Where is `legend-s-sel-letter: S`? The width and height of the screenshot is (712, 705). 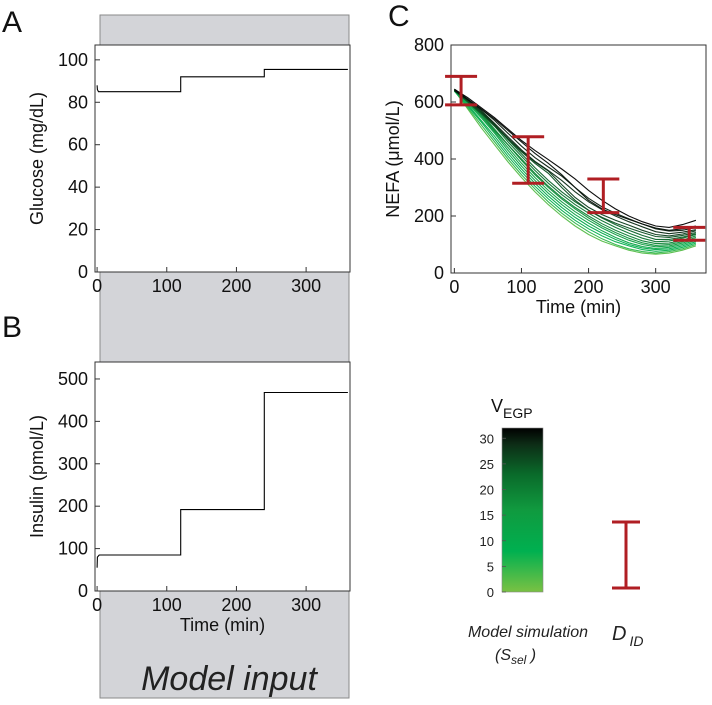
legend-s-sel-letter: S is located at coordinates (505, 655).